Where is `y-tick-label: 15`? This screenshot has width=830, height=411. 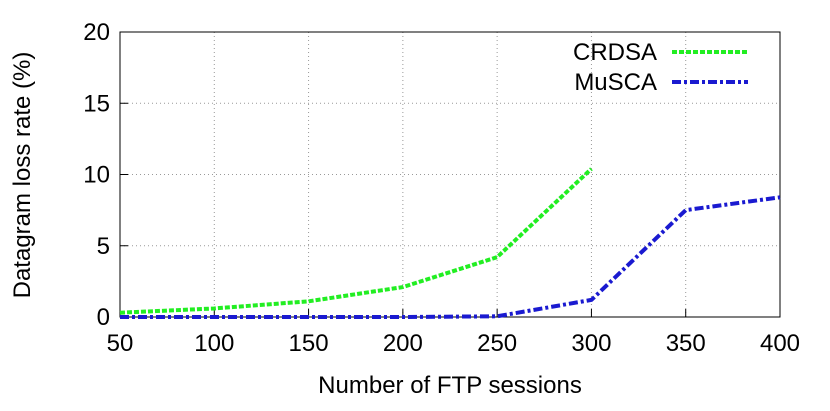
y-tick-label: 15 is located at coordinates (96, 103).